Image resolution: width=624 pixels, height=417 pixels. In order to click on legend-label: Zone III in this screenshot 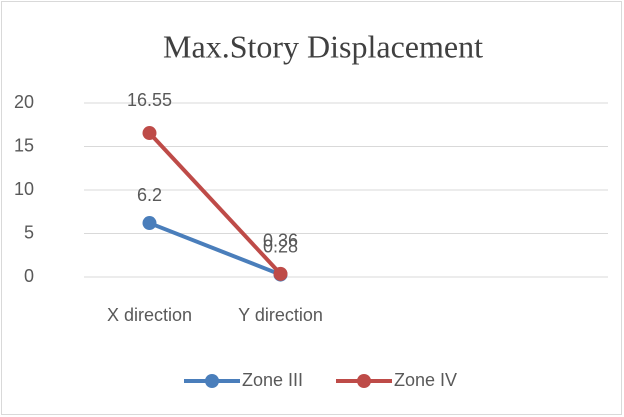, I will do `click(272, 380)`.